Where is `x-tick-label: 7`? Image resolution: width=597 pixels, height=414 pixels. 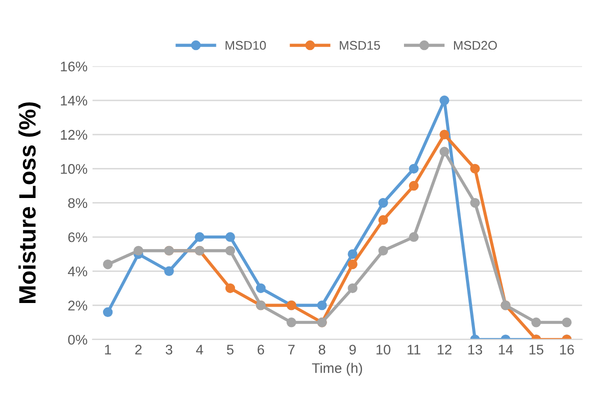 x-tick-label: 7 is located at coordinates (291, 349).